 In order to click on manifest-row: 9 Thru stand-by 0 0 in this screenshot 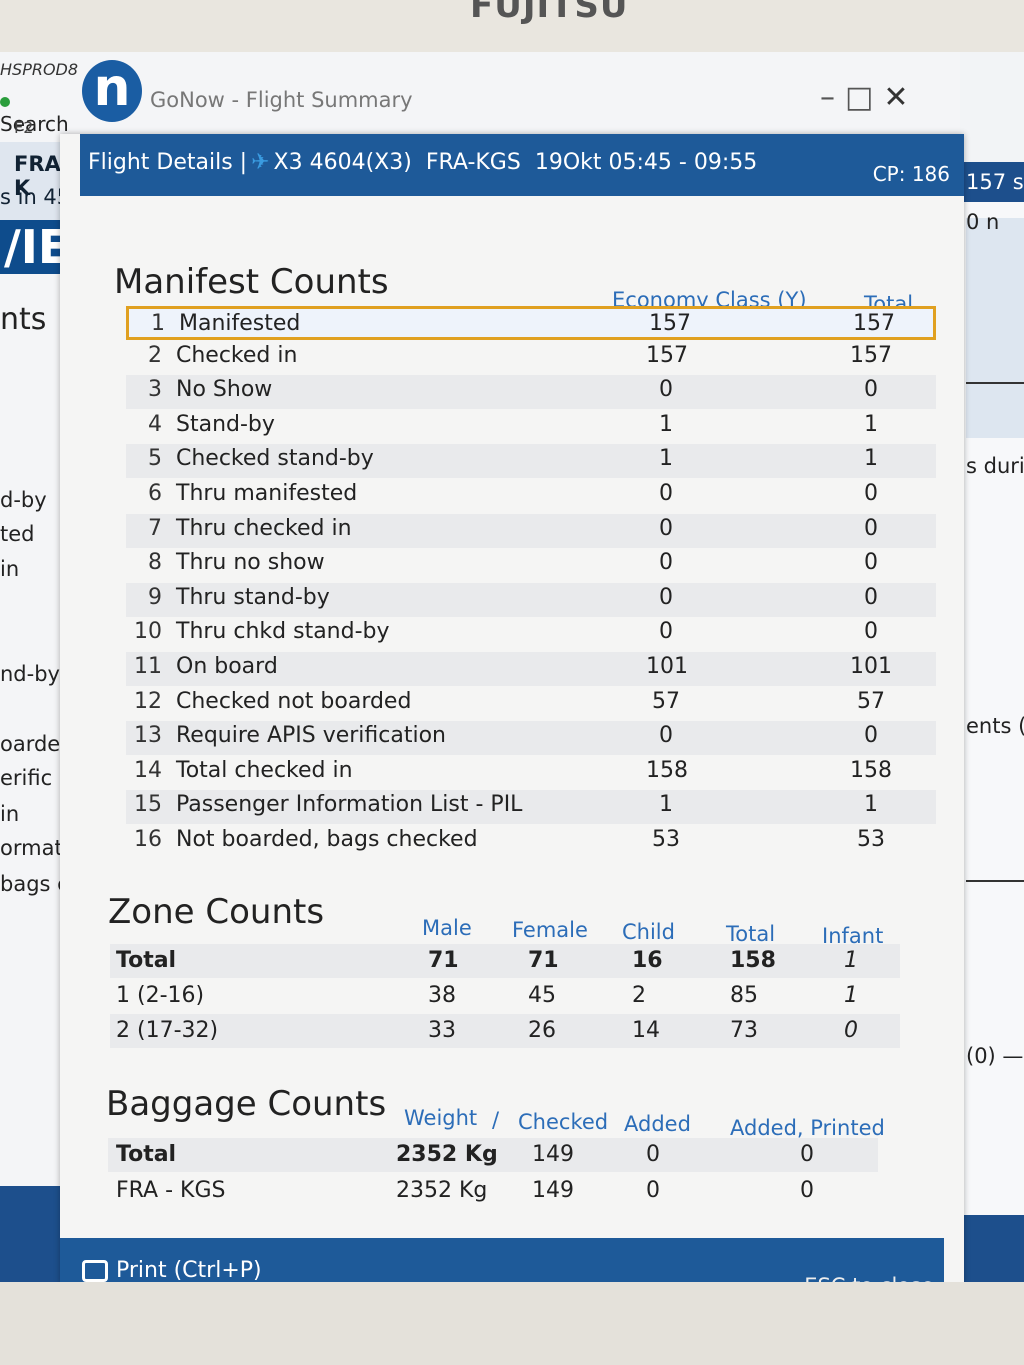, I will do `click(531, 599)`.